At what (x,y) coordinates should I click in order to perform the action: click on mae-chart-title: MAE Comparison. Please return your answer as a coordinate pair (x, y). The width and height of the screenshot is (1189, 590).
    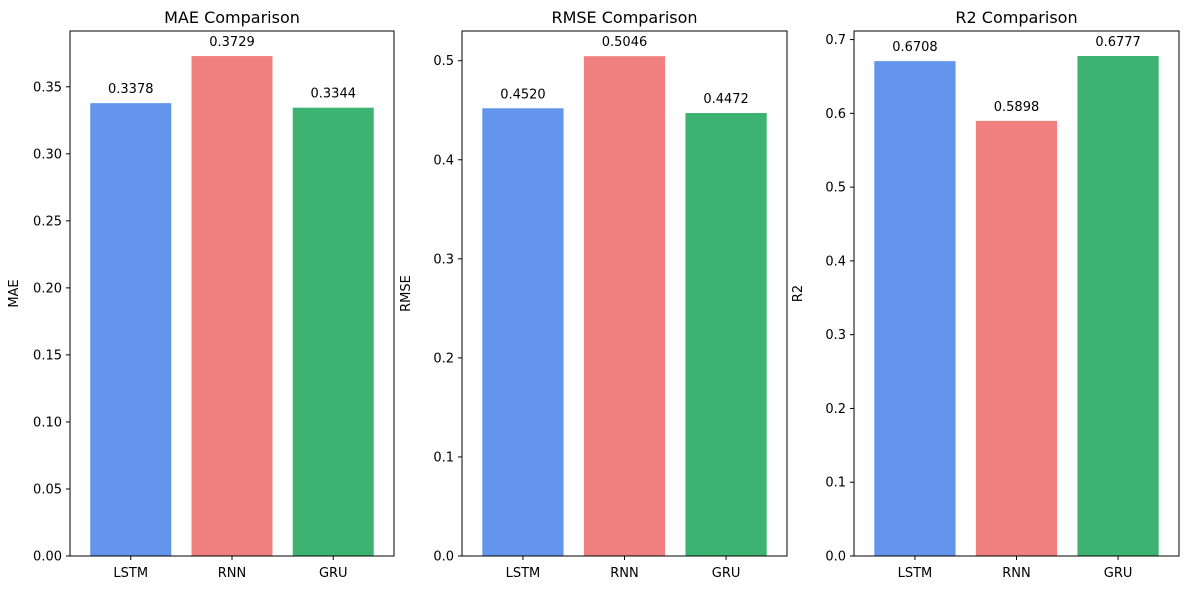
    Looking at the image, I should click on (232, 17).